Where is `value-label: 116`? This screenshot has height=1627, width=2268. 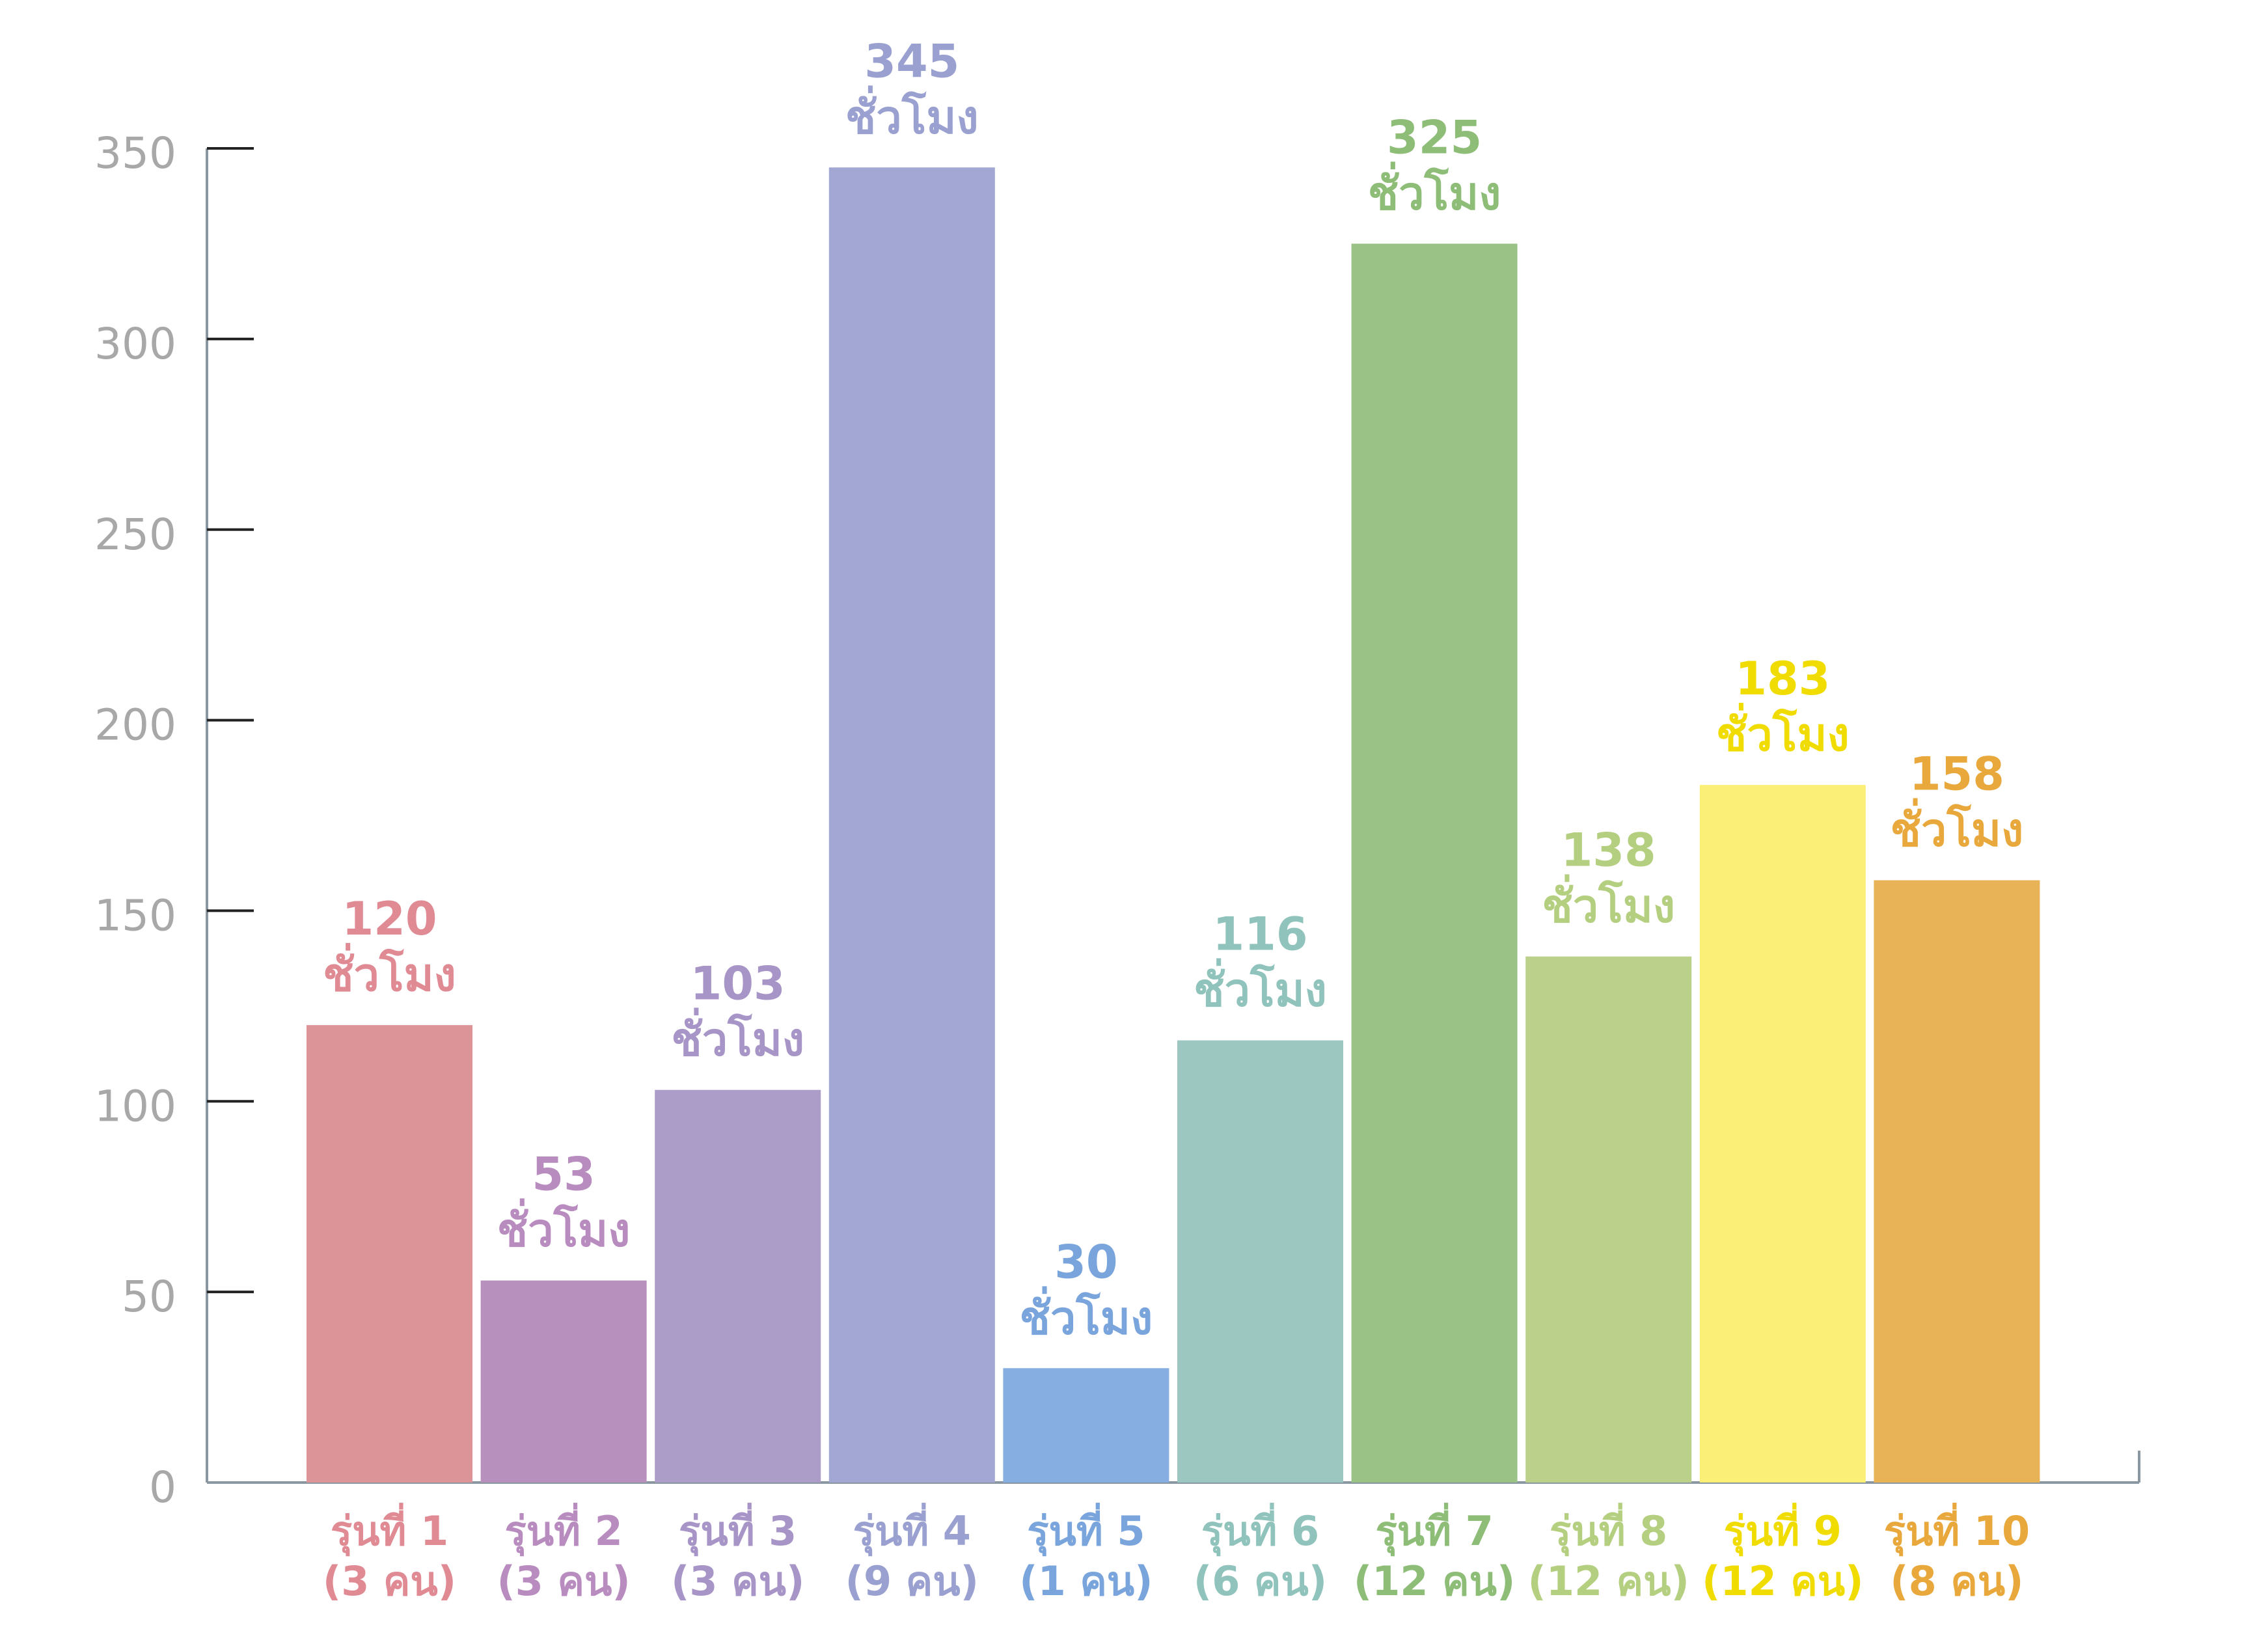 value-label: 116 is located at coordinates (1259, 935).